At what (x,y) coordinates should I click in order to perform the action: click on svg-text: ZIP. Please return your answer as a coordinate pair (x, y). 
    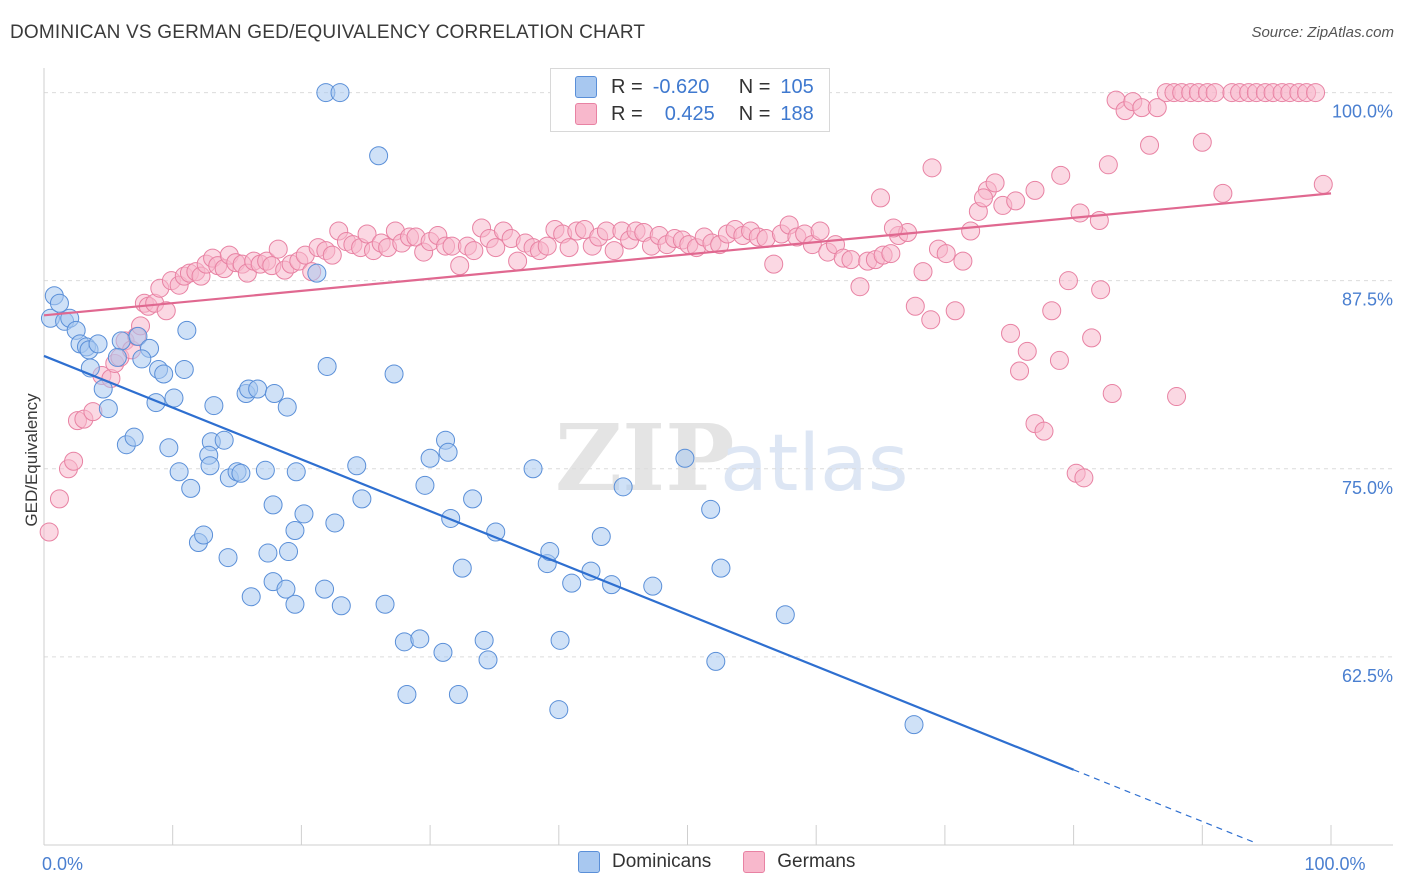
    Looking at the image, I should click on (644, 458).